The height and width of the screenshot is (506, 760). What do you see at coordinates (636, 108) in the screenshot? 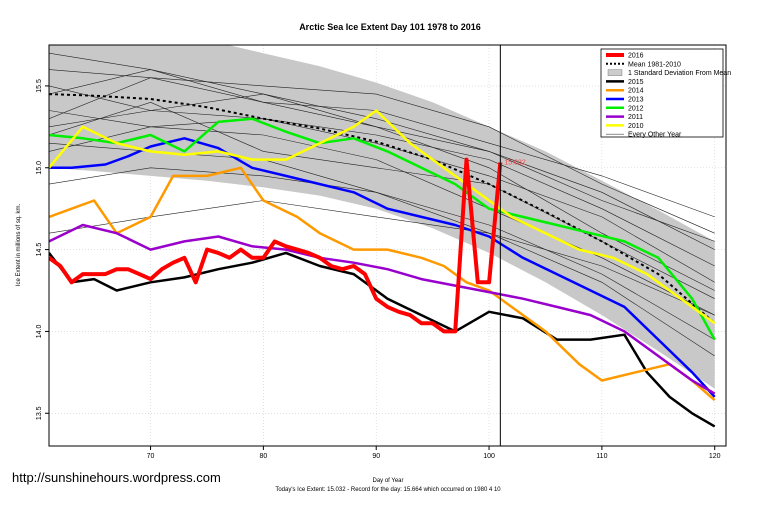
I see `legend-label: 2012` at bounding box center [636, 108].